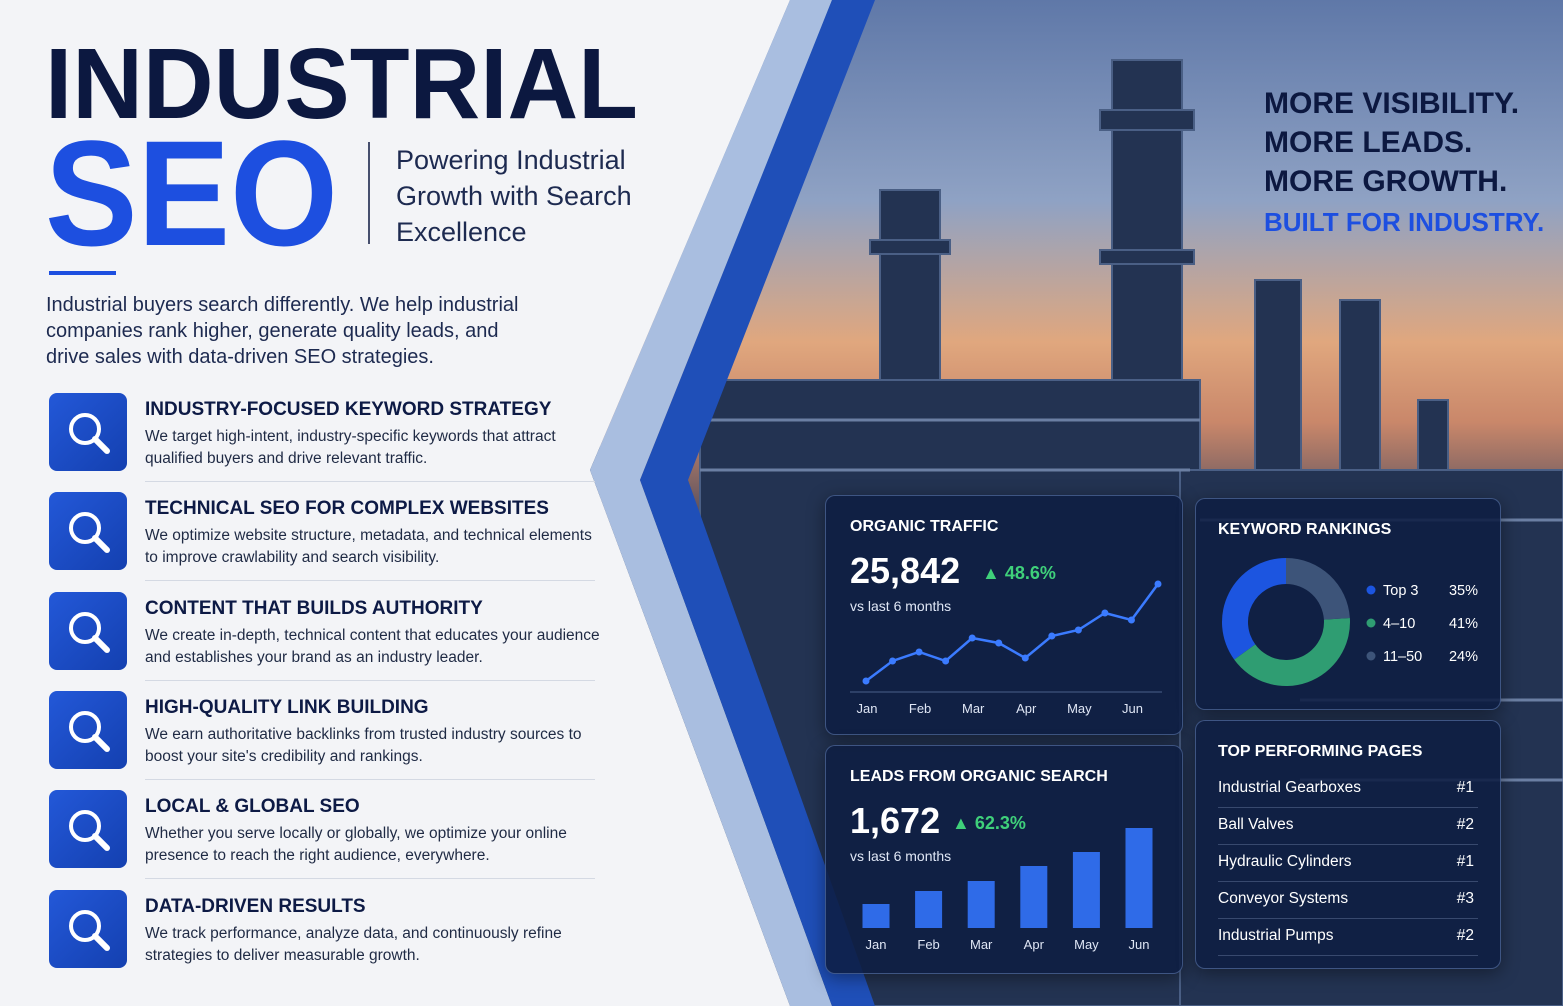 Image resolution: width=1563 pixels, height=1006 pixels. I want to click on page-name: Conveyor Systems, so click(1283, 898).